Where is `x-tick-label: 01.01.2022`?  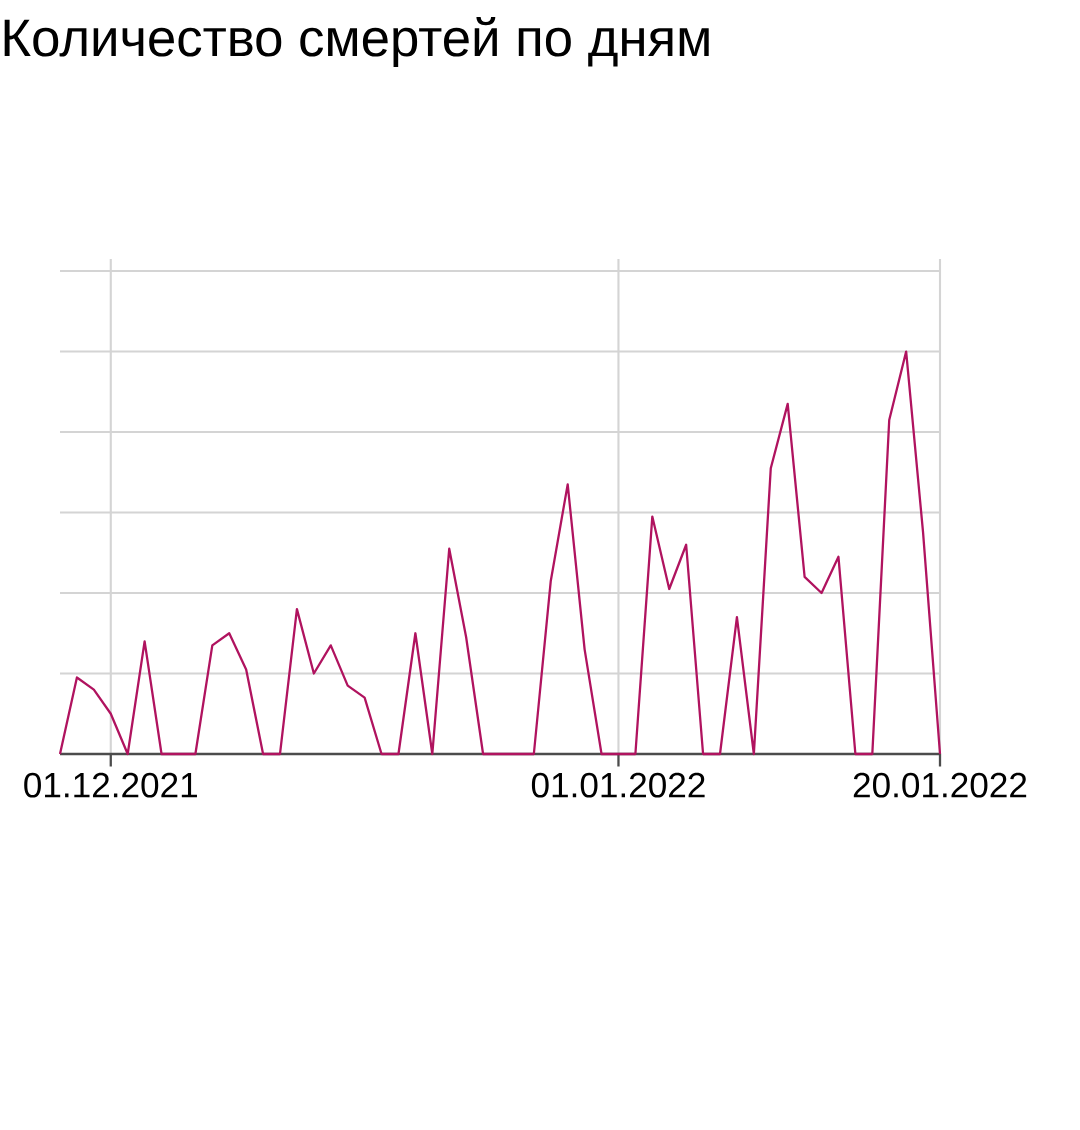
x-tick-label: 01.01.2022 is located at coordinates (618, 785).